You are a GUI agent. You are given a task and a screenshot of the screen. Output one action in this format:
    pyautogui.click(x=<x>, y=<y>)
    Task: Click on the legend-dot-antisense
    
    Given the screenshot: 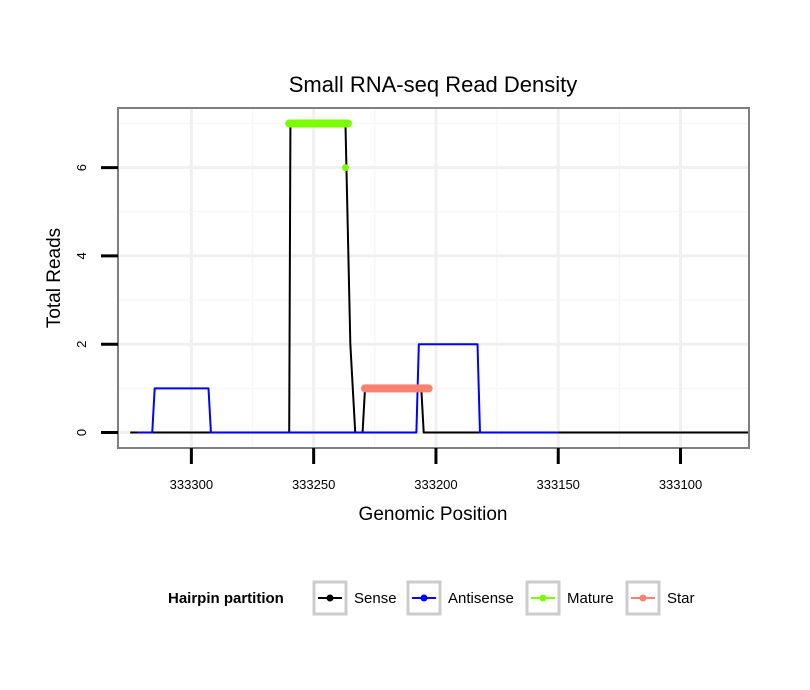 What is the action you would take?
    pyautogui.click(x=424, y=598)
    